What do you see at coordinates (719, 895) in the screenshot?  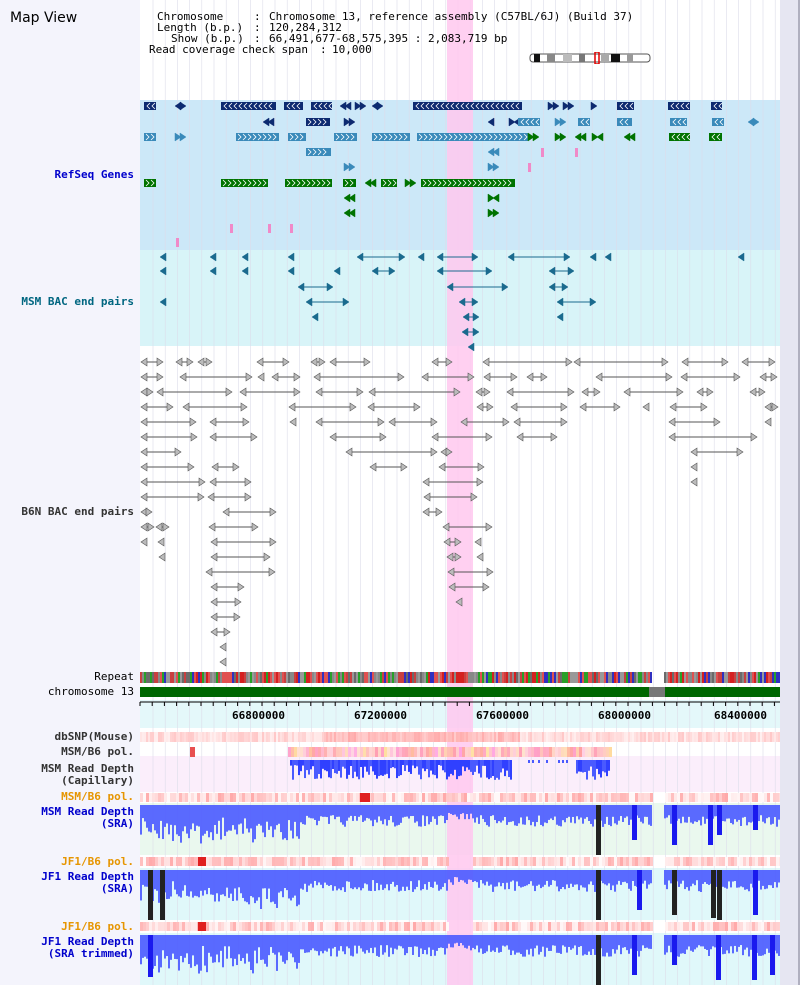 I see `read-depth-spike` at bounding box center [719, 895].